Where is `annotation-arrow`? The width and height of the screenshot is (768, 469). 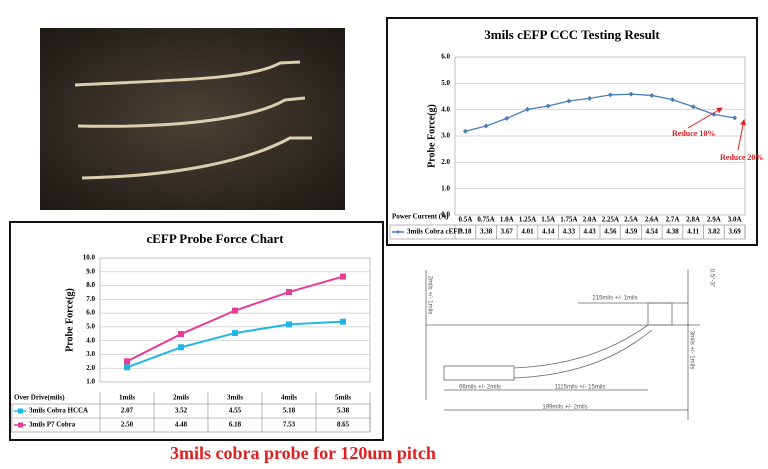 annotation-arrow is located at coordinates (741, 135).